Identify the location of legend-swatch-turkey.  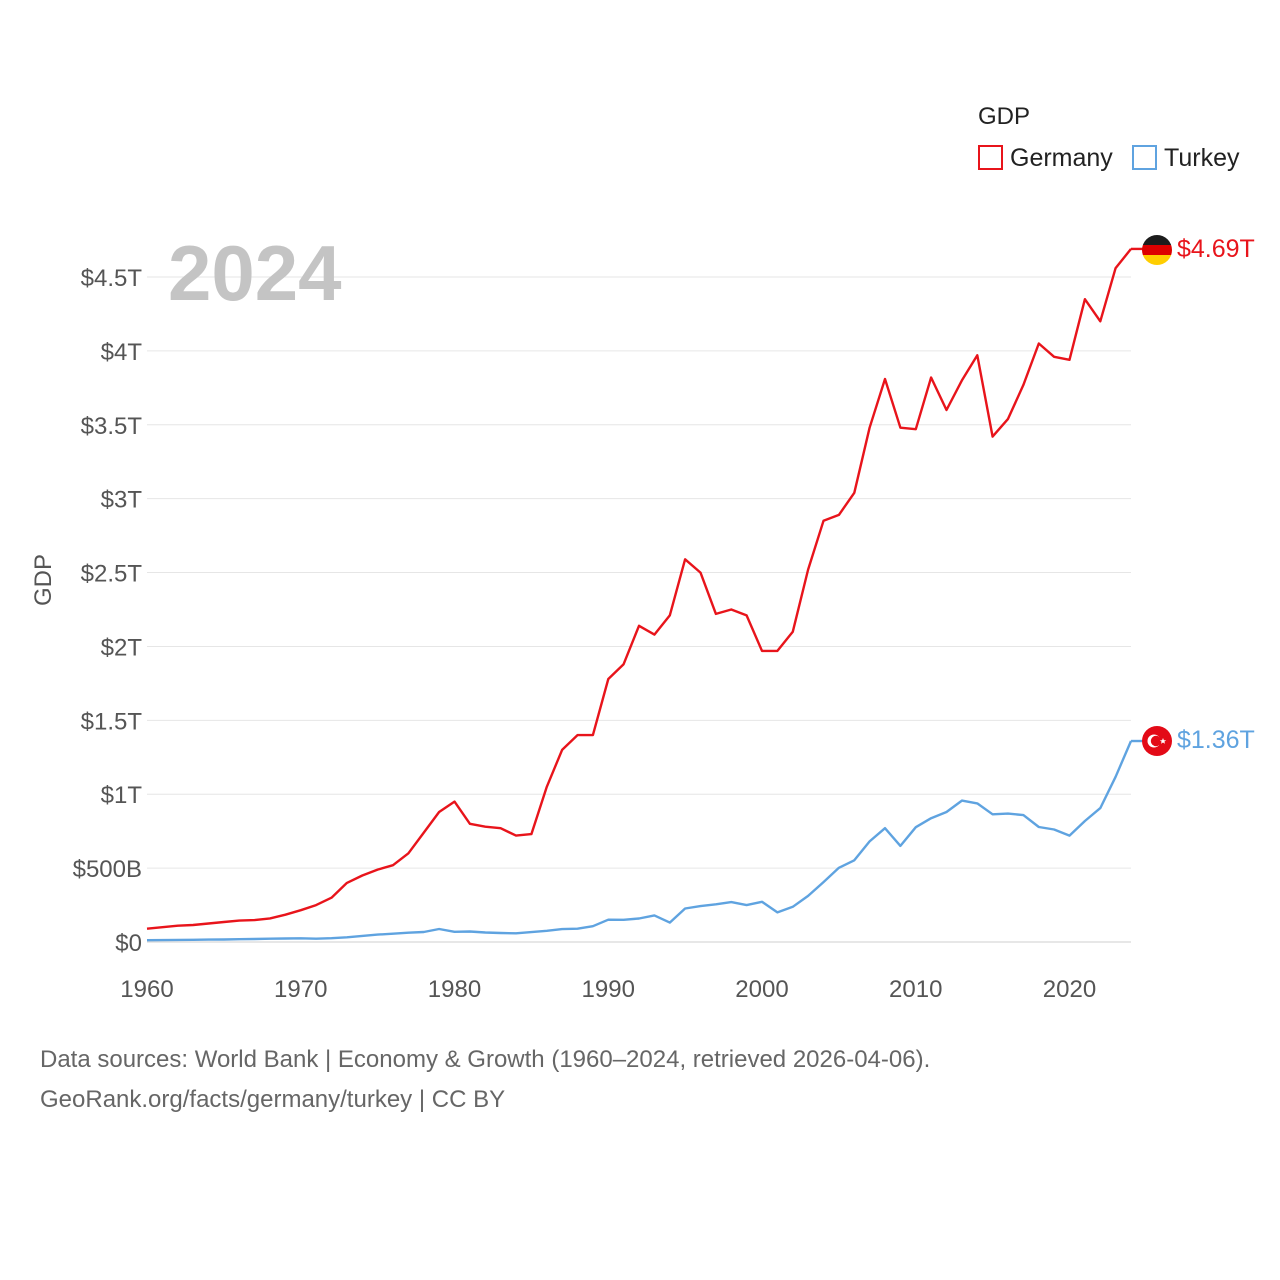
(1144, 157).